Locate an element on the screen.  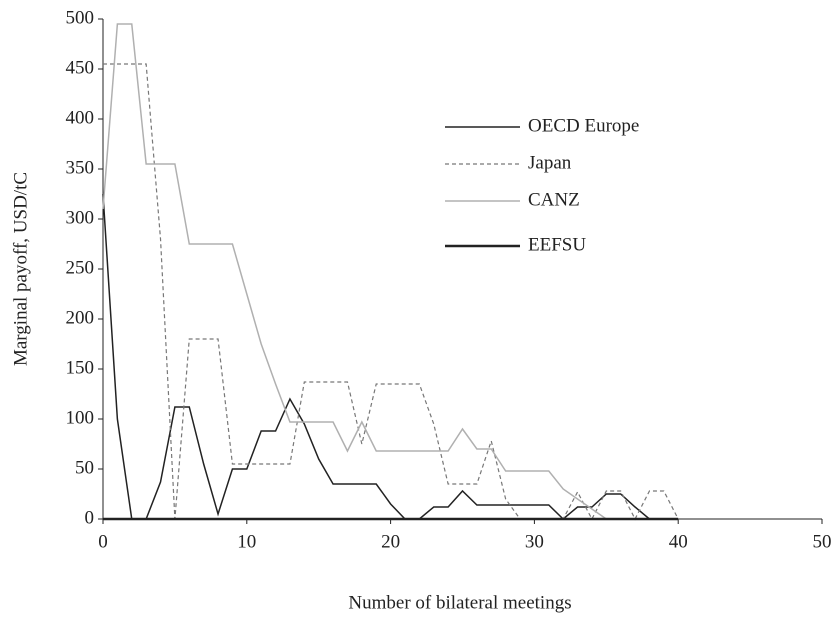
x-axis-title: Number of bilateral meetings is located at coordinates (459, 602).